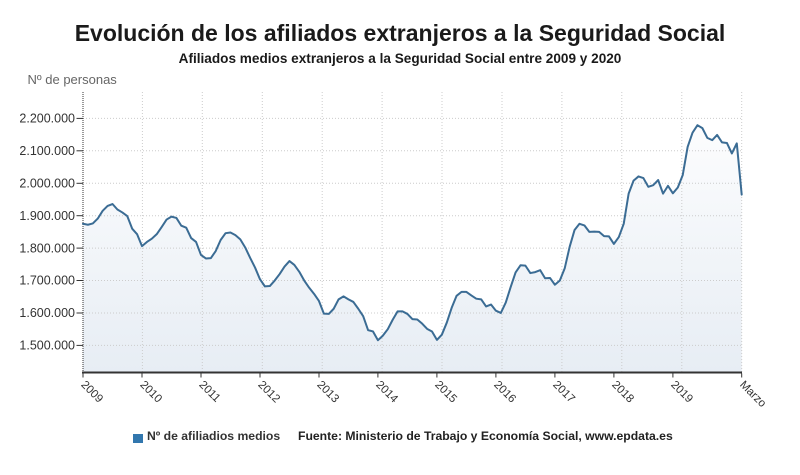 The height and width of the screenshot is (475, 800). What do you see at coordinates (150, 392) in the screenshot?
I see `svg-text: 2010` at bounding box center [150, 392].